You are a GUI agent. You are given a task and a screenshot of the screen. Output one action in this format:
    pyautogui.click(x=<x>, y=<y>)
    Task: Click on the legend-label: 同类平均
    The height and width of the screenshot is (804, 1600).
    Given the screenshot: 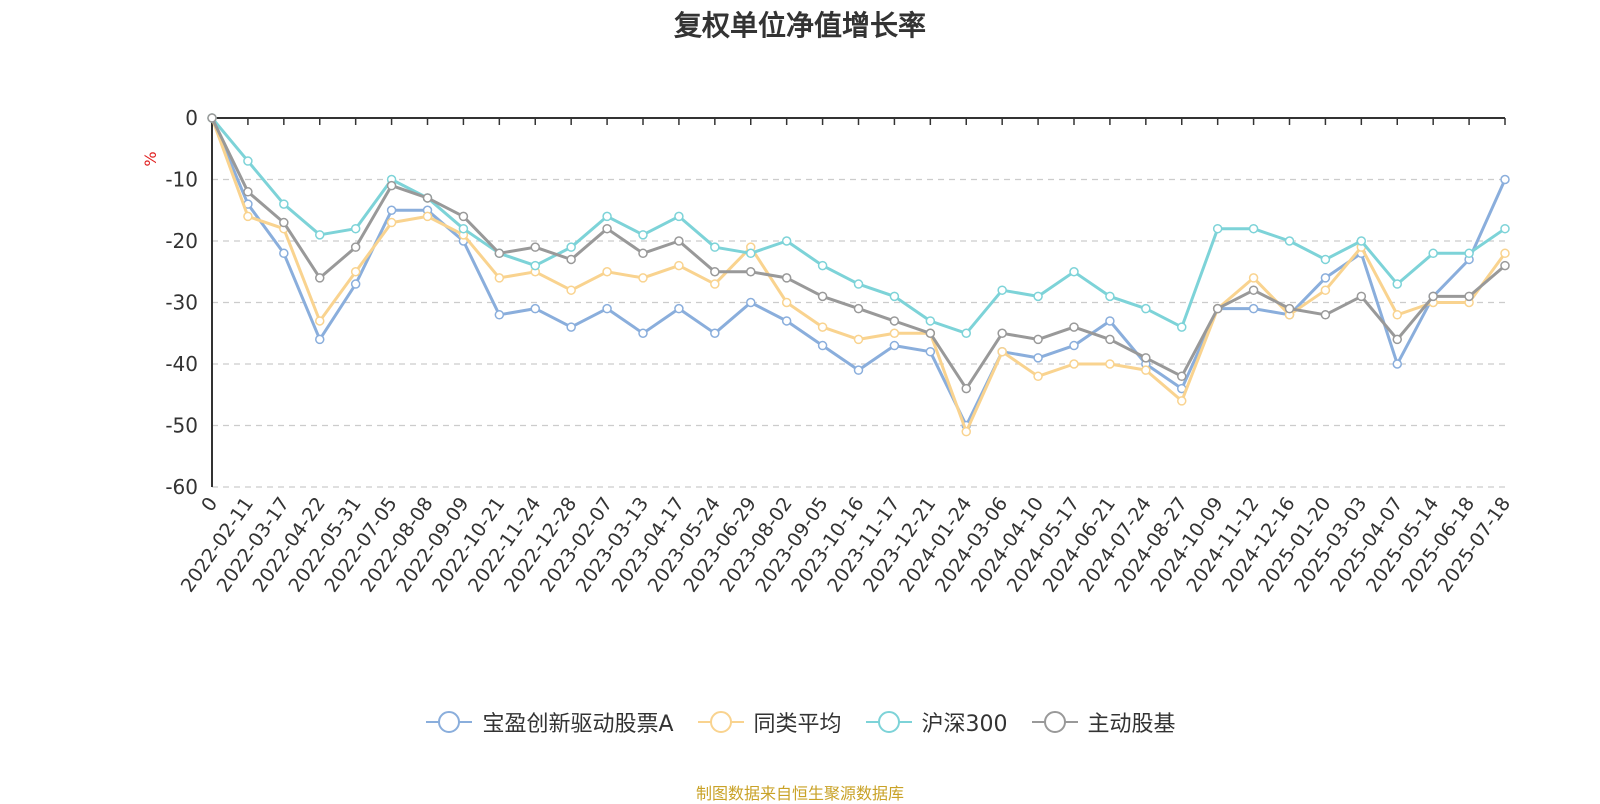 What is the action you would take?
    pyautogui.click(x=797, y=724)
    